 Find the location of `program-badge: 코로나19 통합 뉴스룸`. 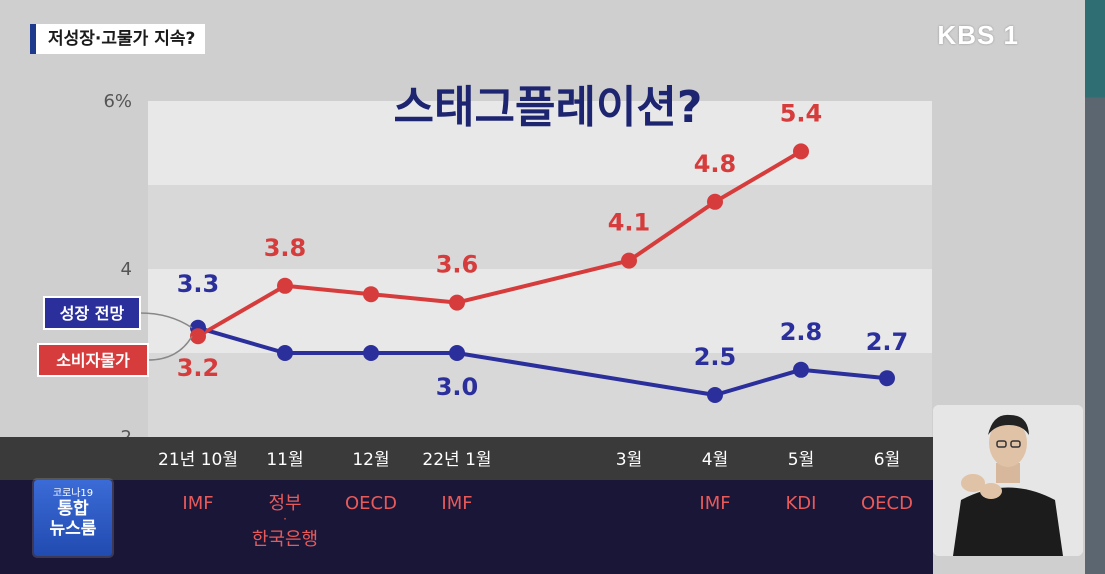

program-badge: 코로나19 통합 뉴스룸 is located at coordinates (73, 518).